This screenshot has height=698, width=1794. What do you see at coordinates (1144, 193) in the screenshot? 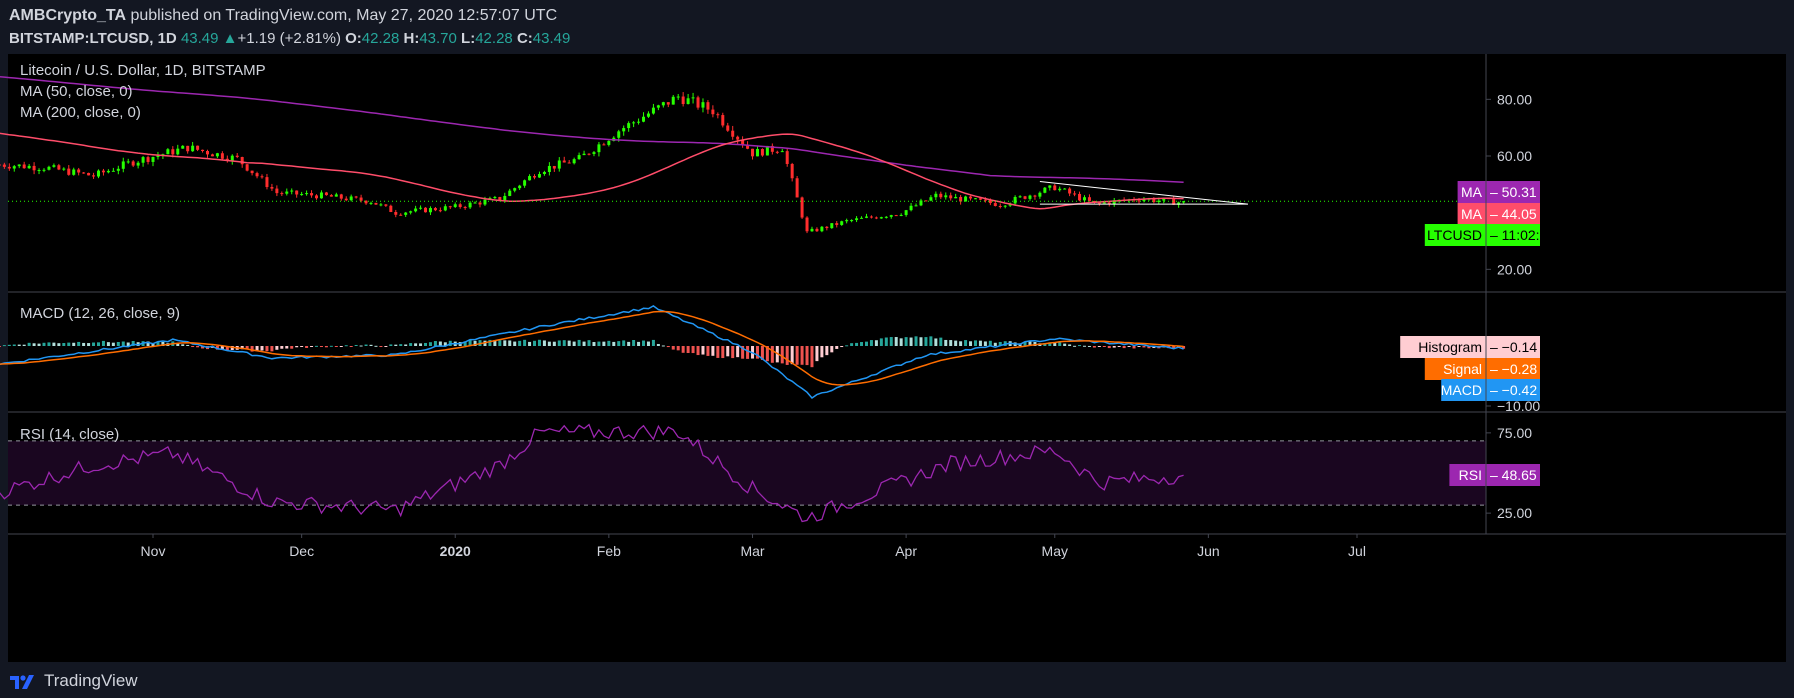
I see `triangle-pattern-drawing` at bounding box center [1144, 193].